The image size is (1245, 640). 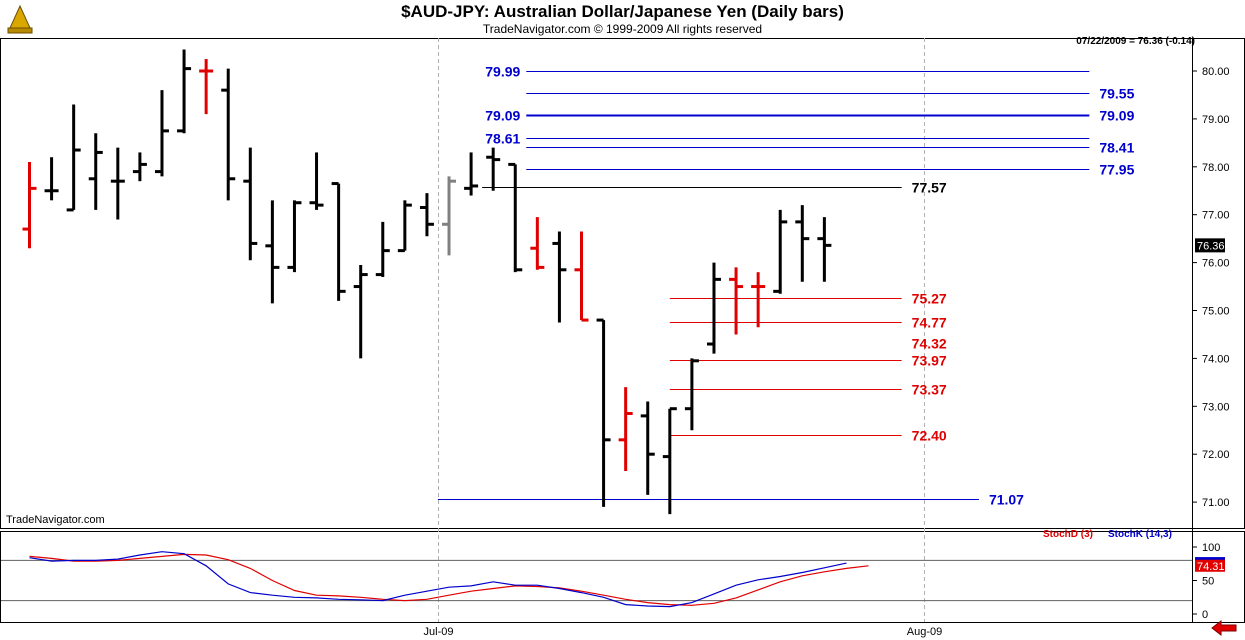 I want to click on level-label: 79.99, so click(x=502, y=72).